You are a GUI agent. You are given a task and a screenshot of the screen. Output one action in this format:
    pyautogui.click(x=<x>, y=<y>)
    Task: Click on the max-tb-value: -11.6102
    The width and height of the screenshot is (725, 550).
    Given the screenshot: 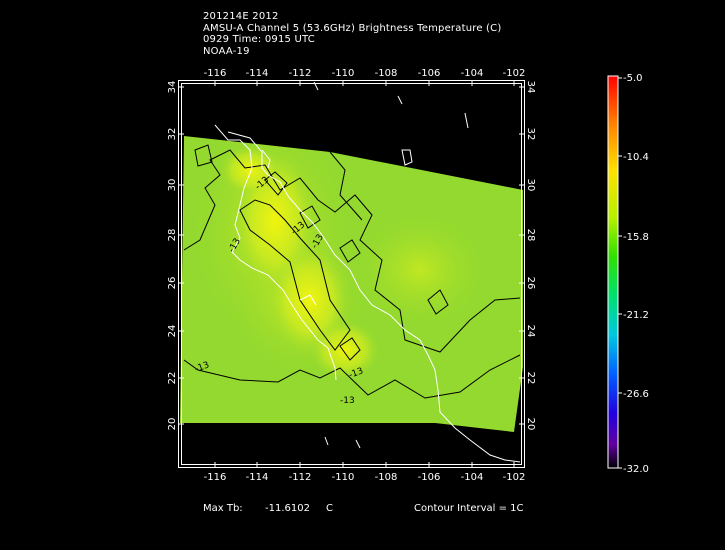 What is the action you would take?
    pyautogui.click(x=287, y=508)
    